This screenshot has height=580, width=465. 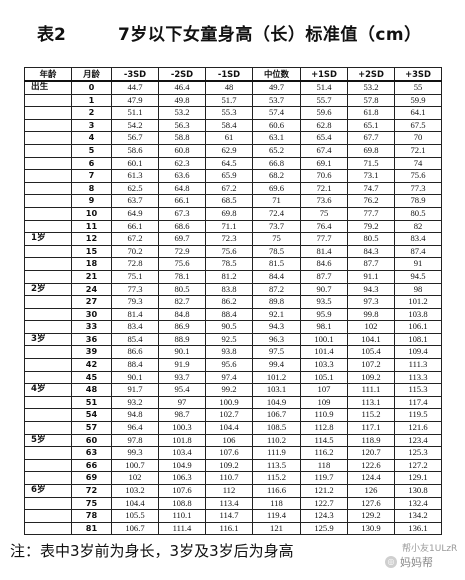 What do you see at coordinates (135, 188) in the screenshot?
I see `value-cell: 62.5` at bounding box center [135, 188].